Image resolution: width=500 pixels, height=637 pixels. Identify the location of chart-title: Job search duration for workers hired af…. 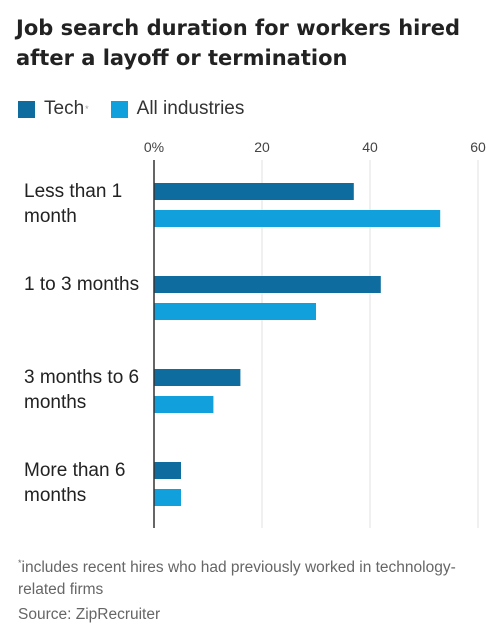
(238, 43).